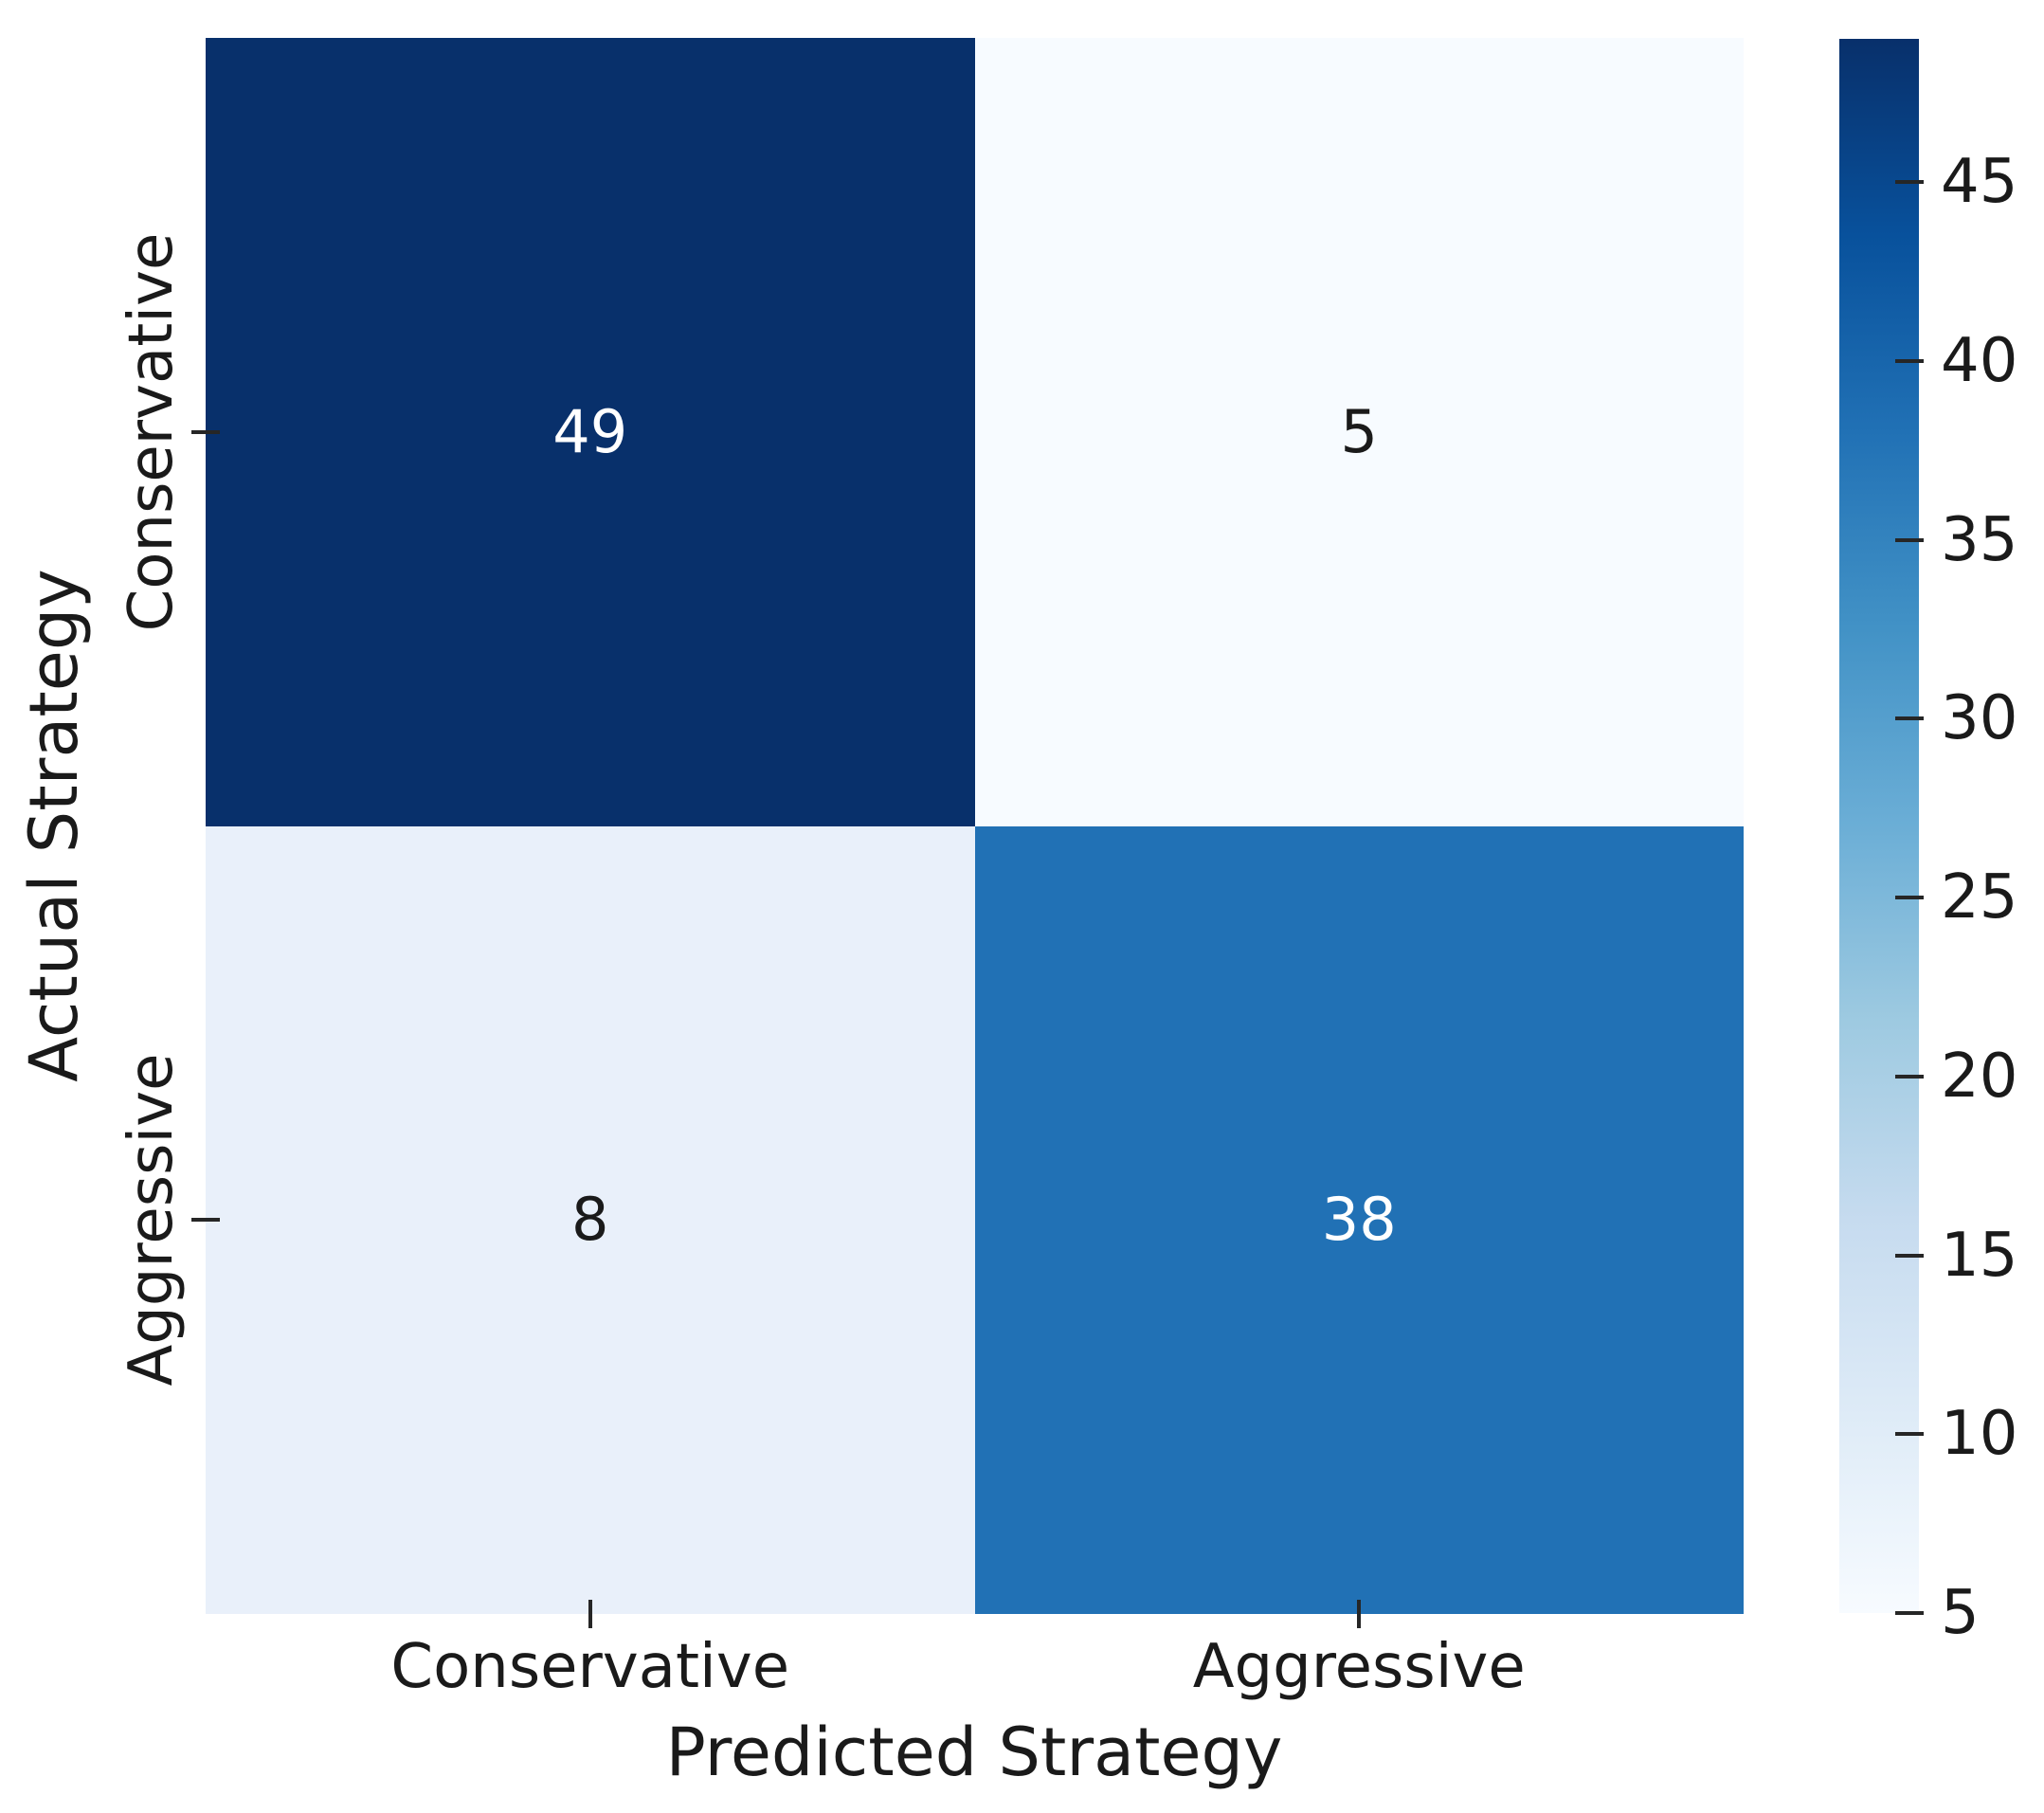 Image resolution: width=2044 pixels, height=1813 pixels. Describe the element at coordinates (1980, 1434) in the screenshot. I see `colorbar-tick-label-10: 10` at that location.